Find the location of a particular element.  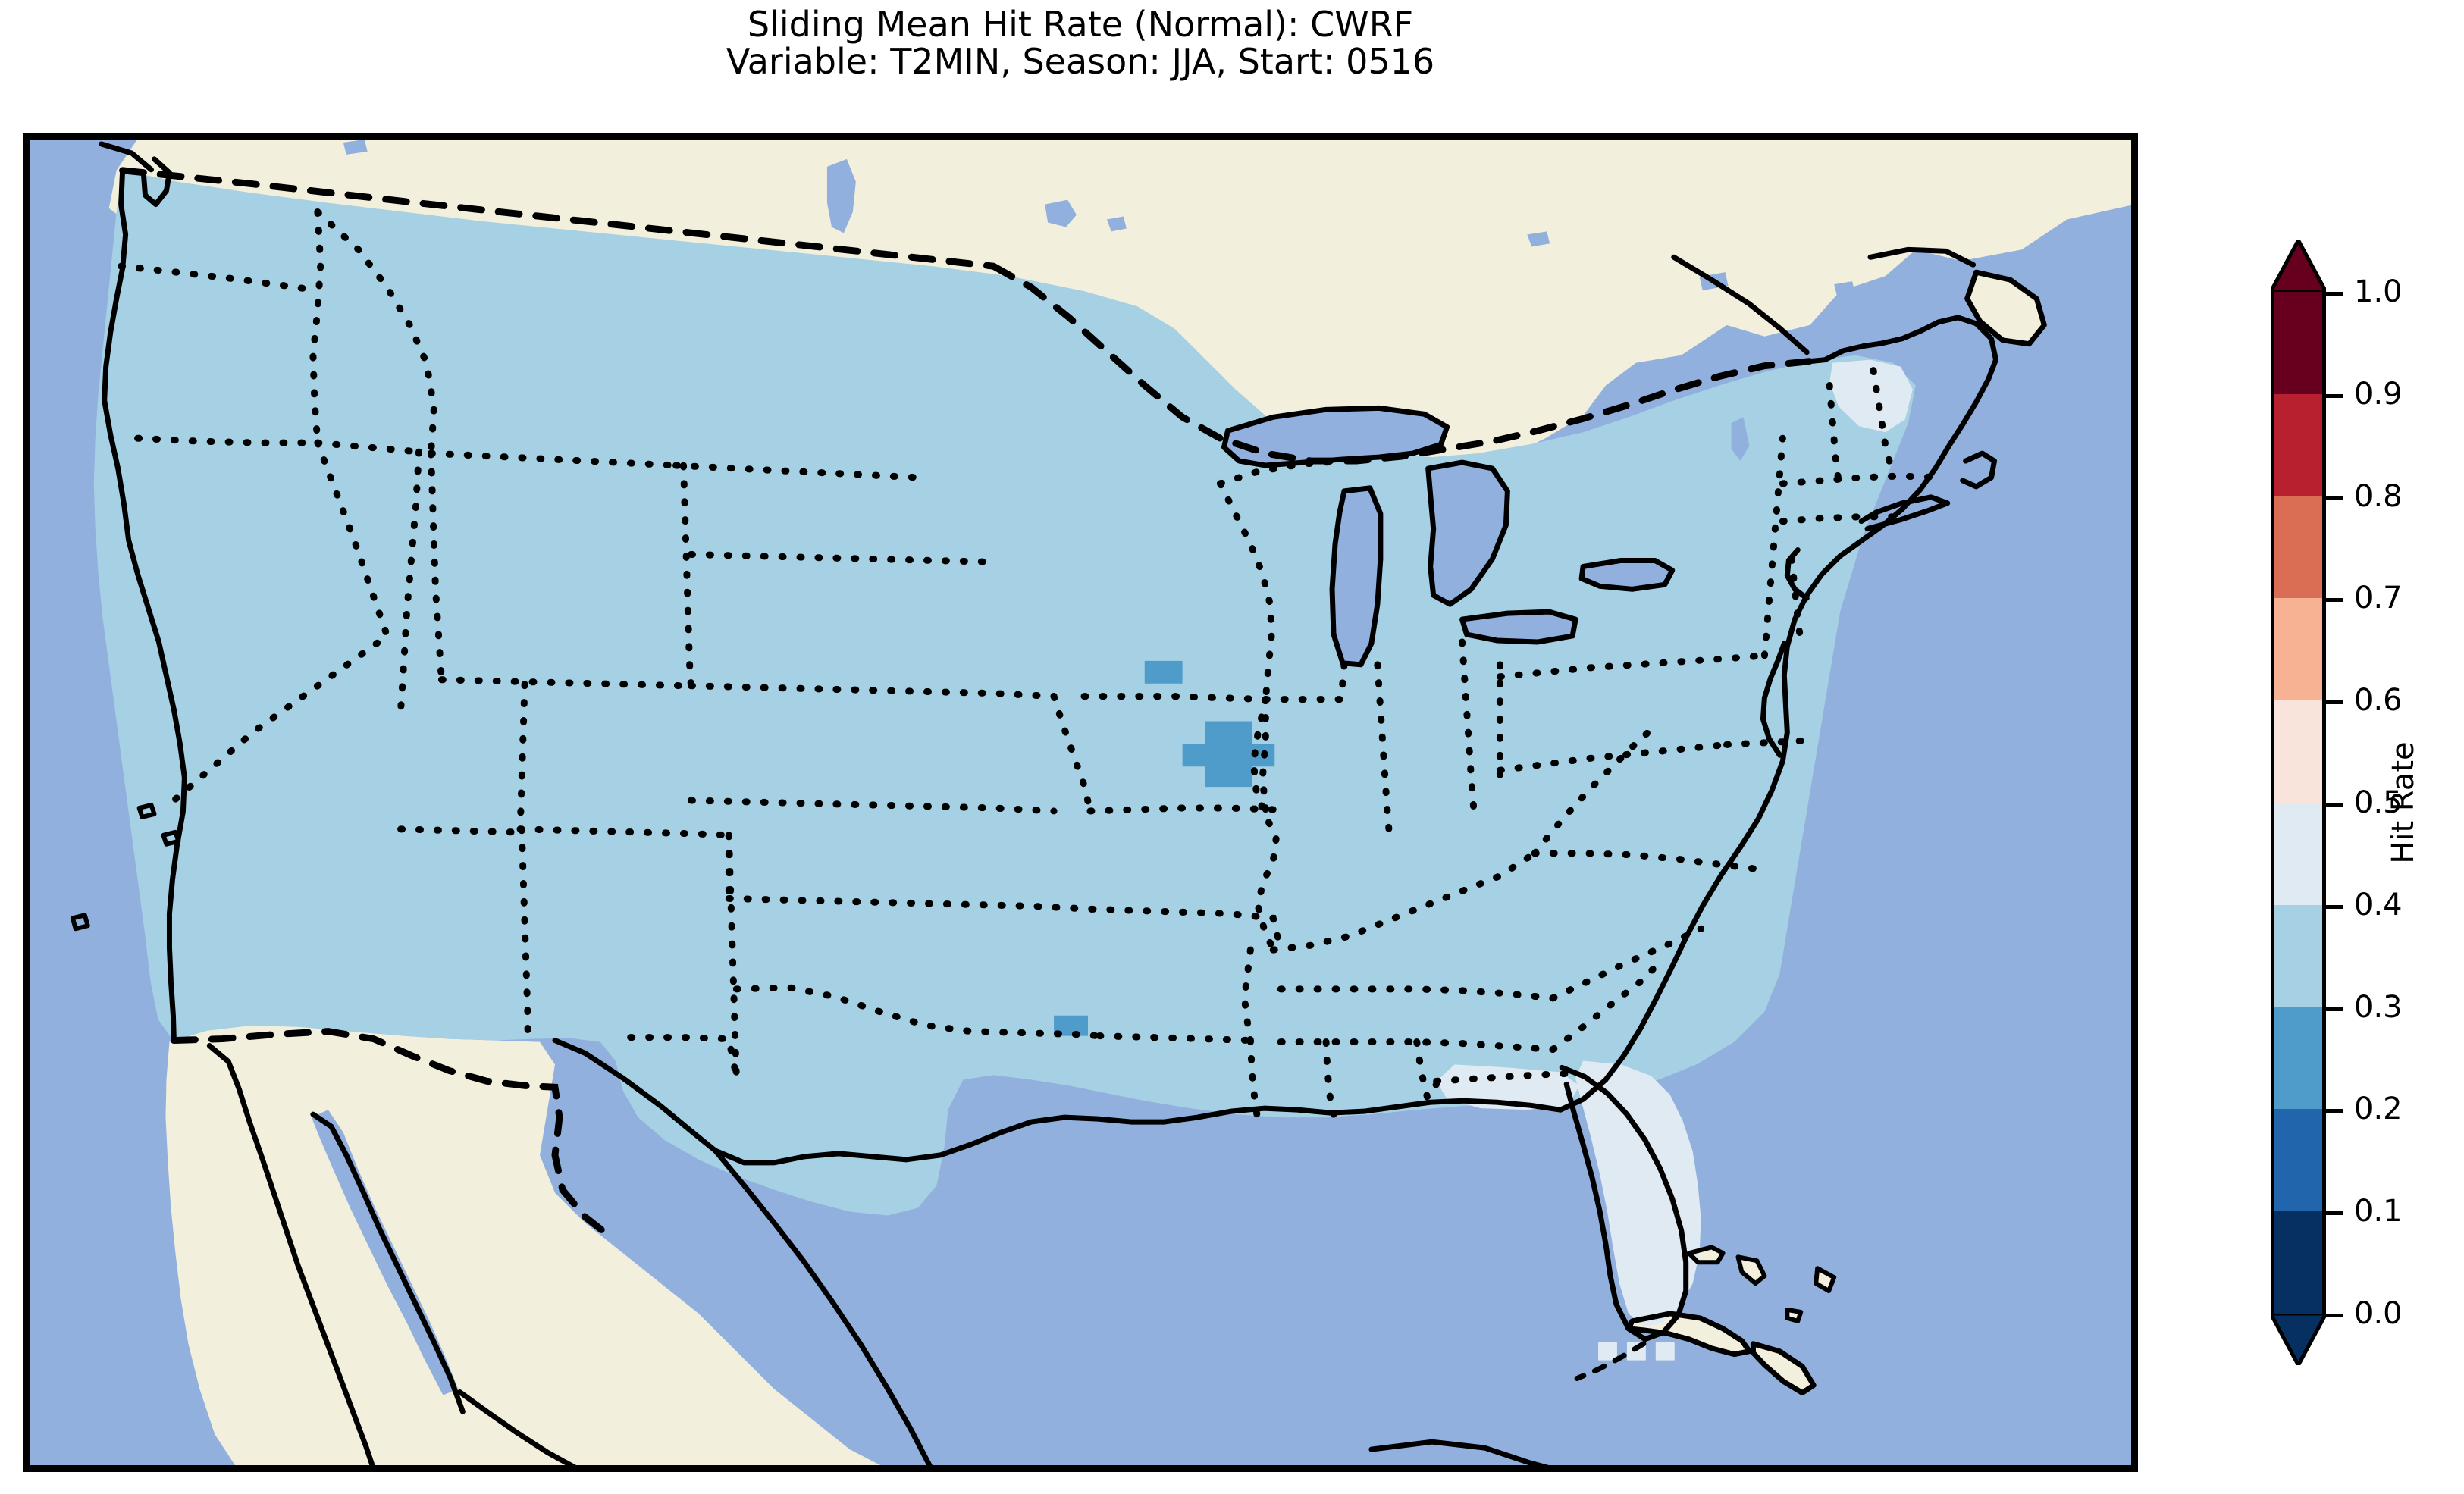

coastline-baja-east is located at coordinates (388, 1262).